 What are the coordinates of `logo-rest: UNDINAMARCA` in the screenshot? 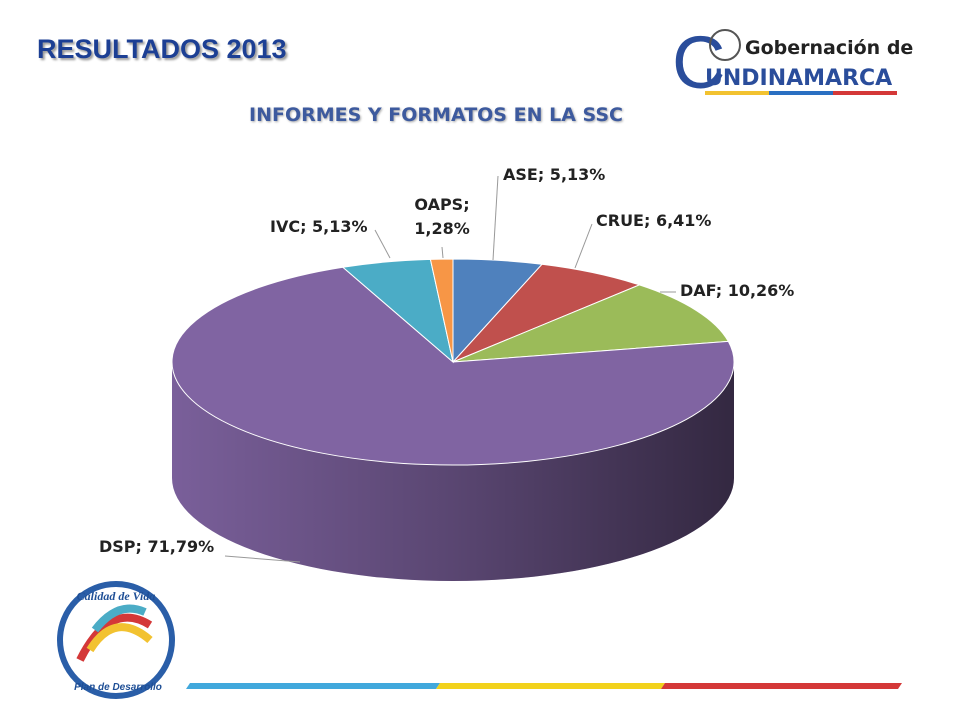 It's located at (798, 78).